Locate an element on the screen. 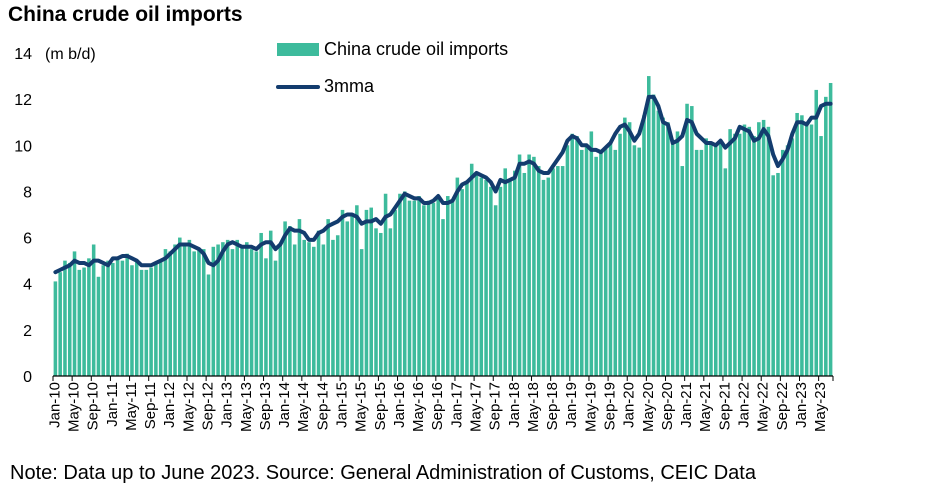 This screenshot has height=499, width=949. x-tick-label: May-11 is located at coordinates (131, 406).